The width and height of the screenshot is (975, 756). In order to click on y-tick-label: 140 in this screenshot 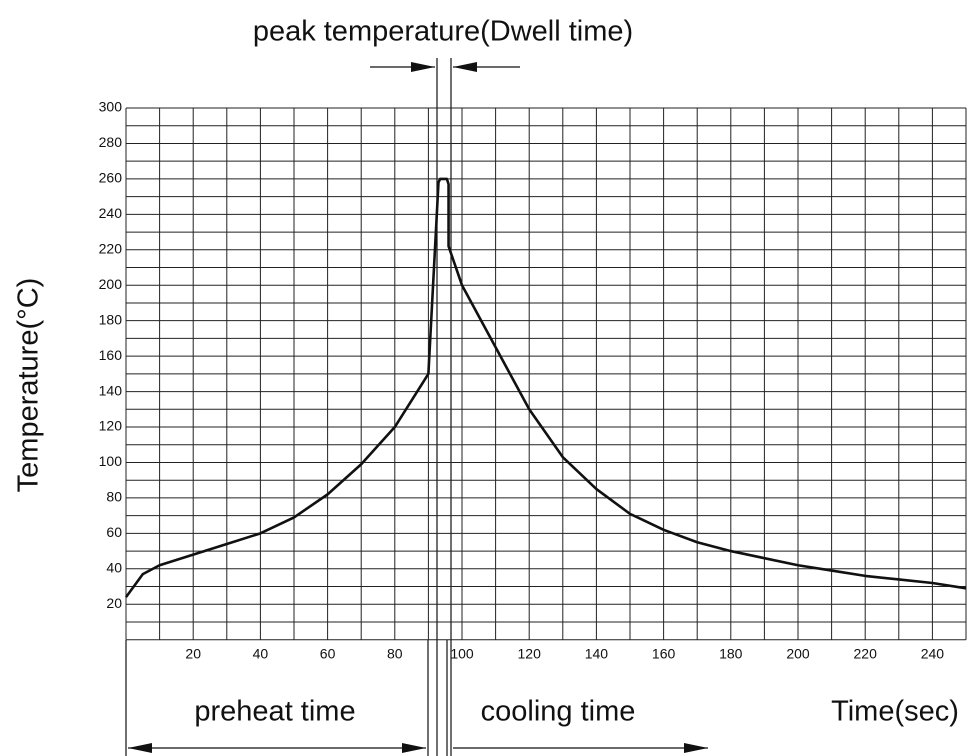, I will do `click(111, 390)`.